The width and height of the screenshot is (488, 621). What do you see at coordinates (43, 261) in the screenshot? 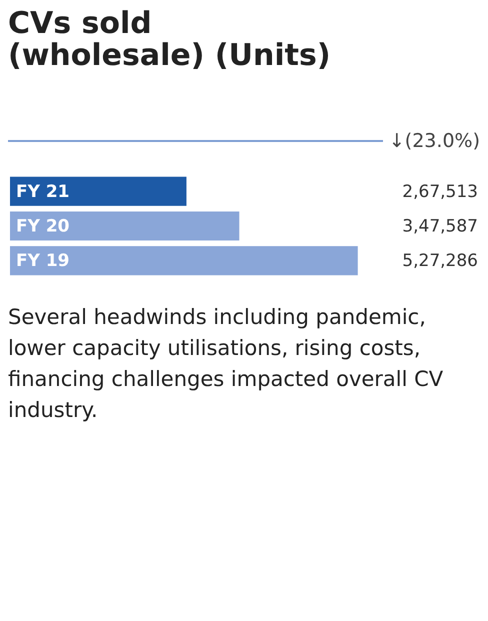
I see `y-tick-label: FY 19` at bounding box center [43, 261].